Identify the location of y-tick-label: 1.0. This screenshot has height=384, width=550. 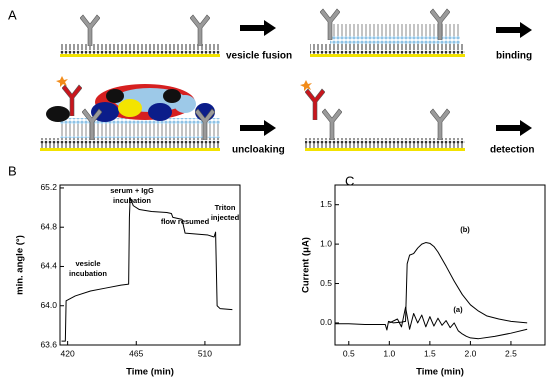
(326, 243).